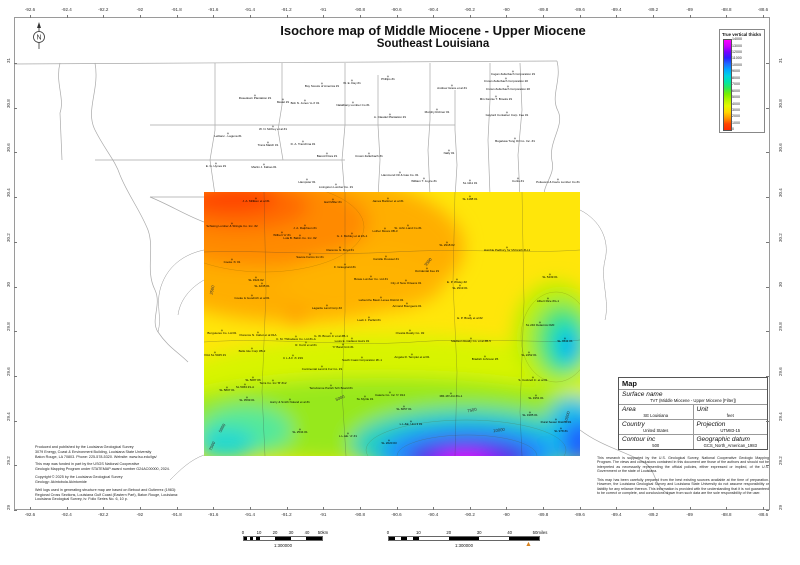 This screenshot has height=565, width=800. What do you see at coordinates (243, 532) in the screenshot?
I see `scale-tick-label: 0` at bounding box center [243, 532].